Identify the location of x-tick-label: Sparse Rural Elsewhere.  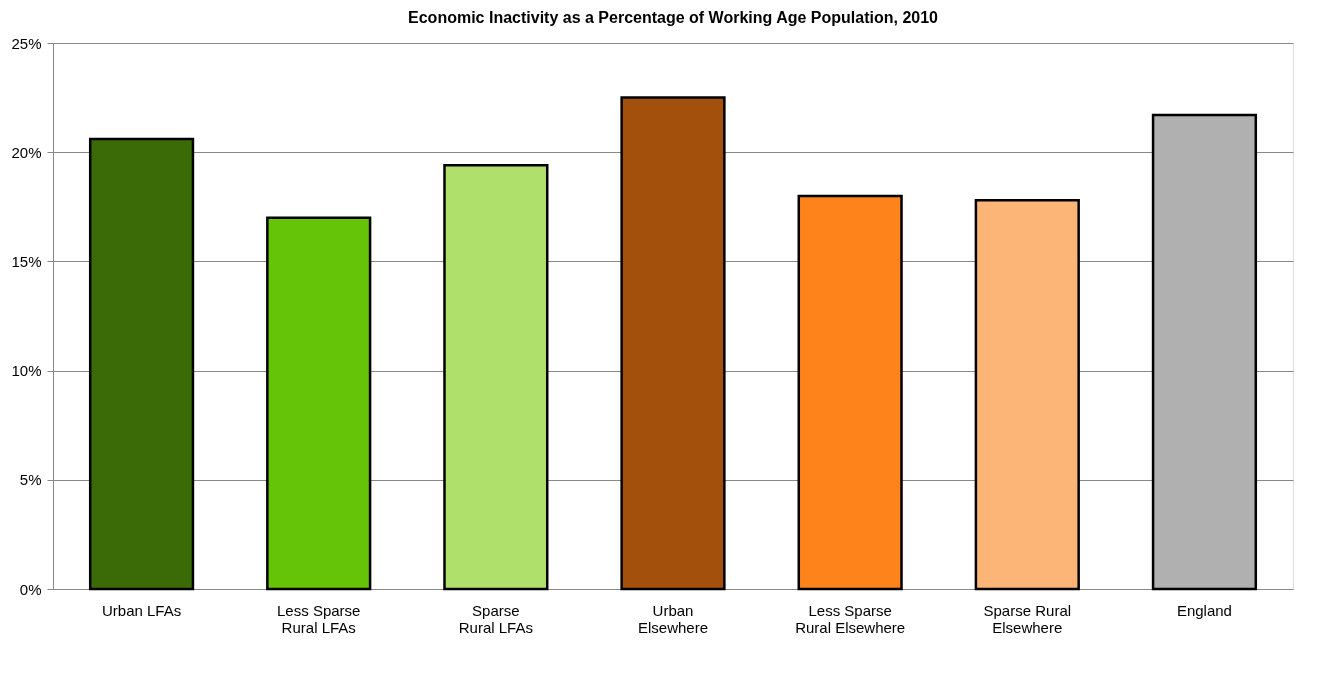
(1027, 618).